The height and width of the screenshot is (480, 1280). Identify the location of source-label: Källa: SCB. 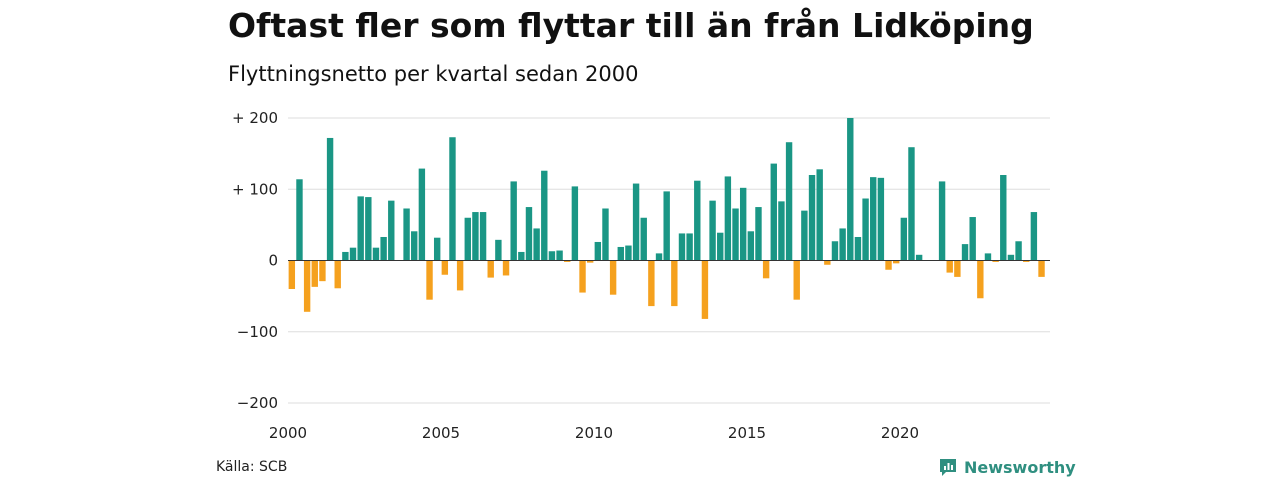
(252, 467).